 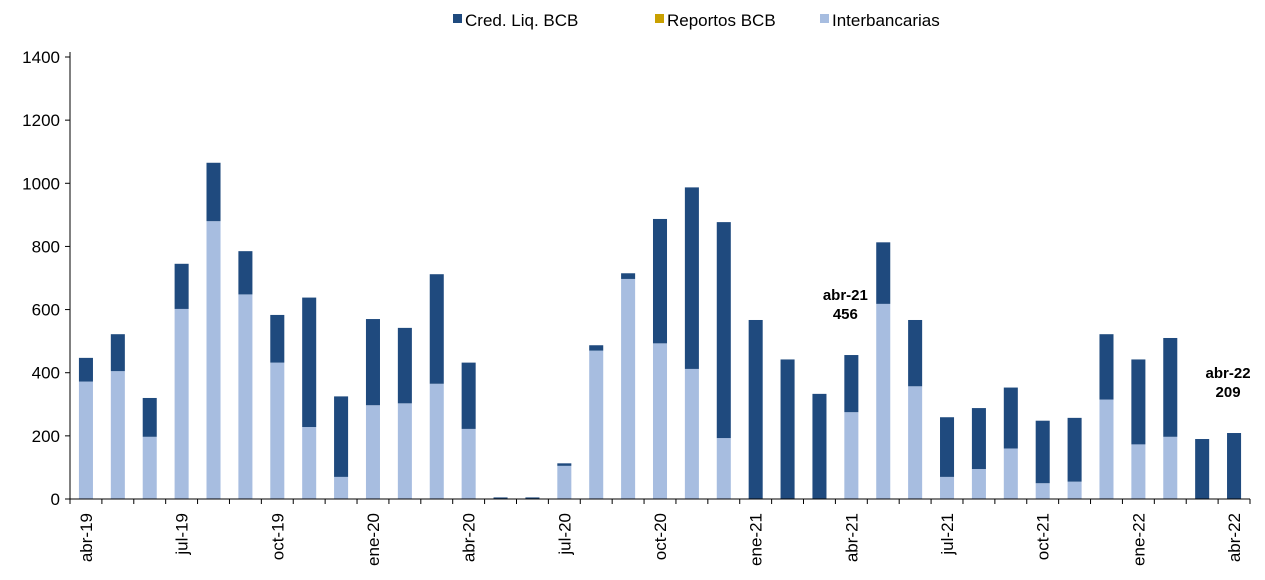 What do you see at coordinates (886, 20) in the screenshot?
I see `legend-label: Interbancarias` at bounding box center [886, 20].